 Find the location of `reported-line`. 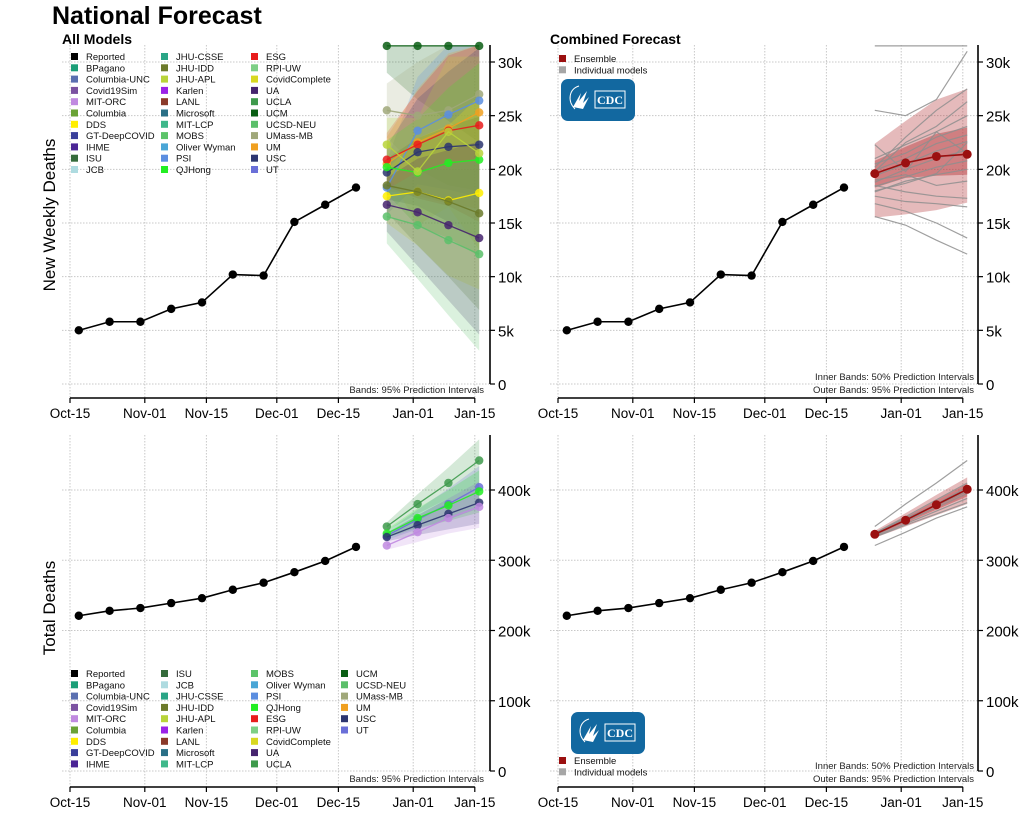

reported-line is located at coordinates (705, 581).